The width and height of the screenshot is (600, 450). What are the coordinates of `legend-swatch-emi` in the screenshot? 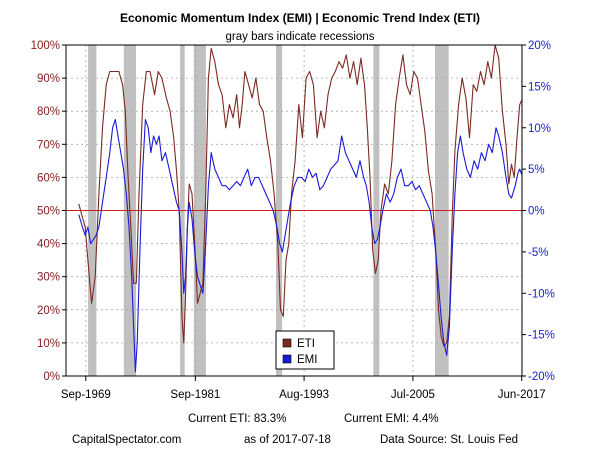 It's located at (287, 359).